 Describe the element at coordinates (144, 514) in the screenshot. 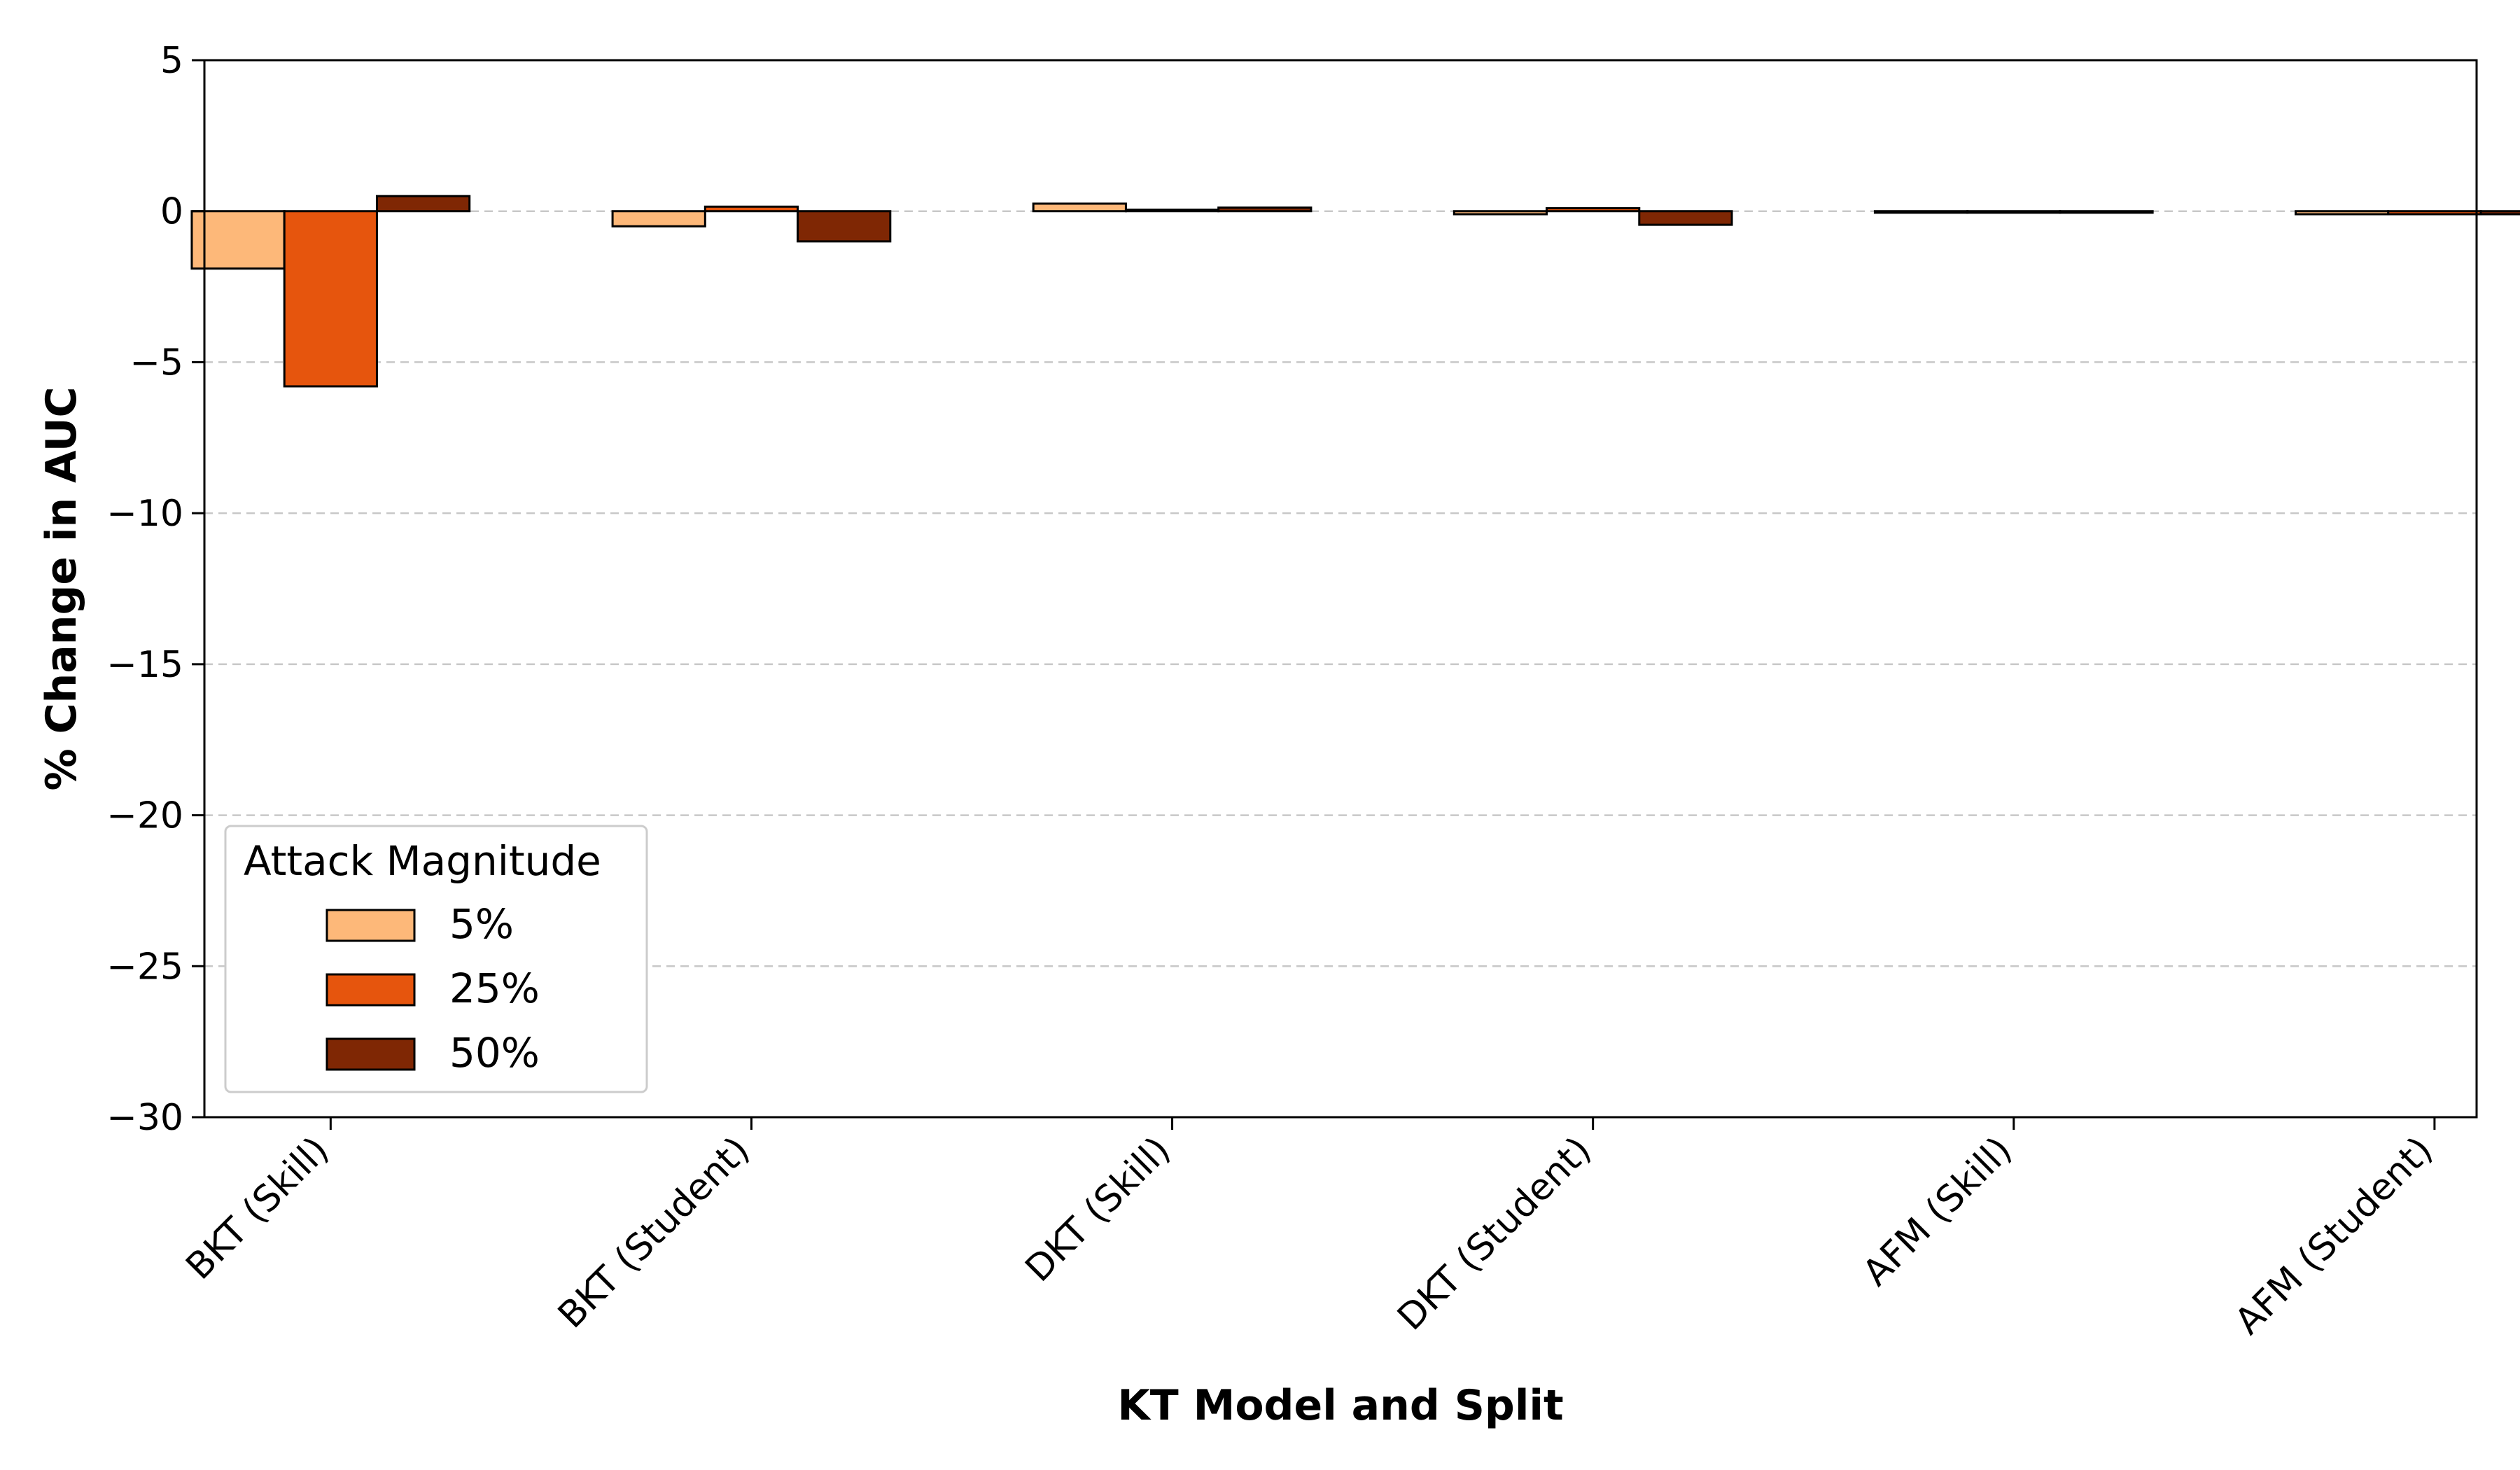

I see `y-tick-label: −10` at that location.